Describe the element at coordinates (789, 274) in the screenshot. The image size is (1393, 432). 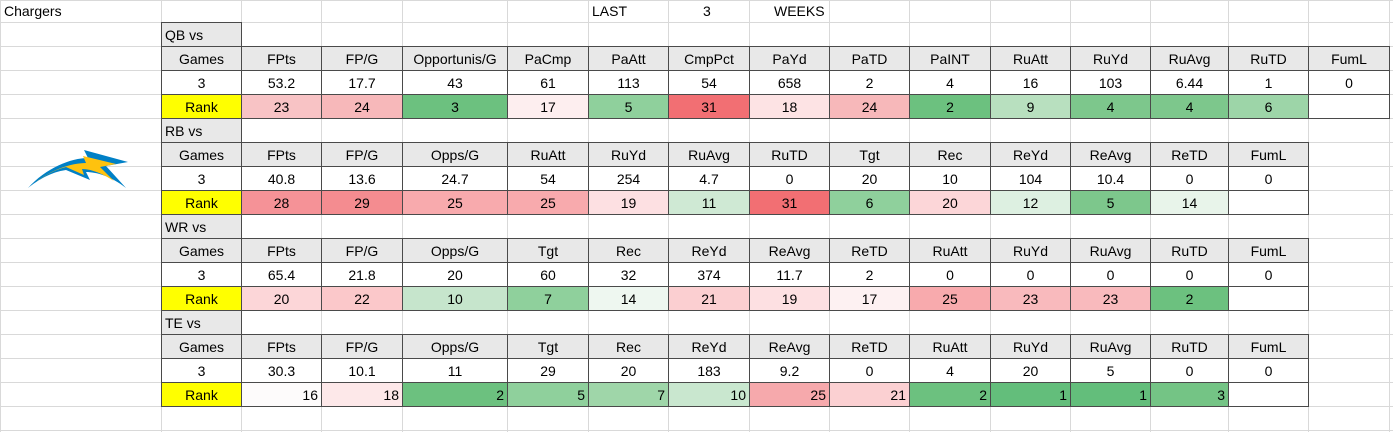
I see `stat-value: 11.7` at that location.